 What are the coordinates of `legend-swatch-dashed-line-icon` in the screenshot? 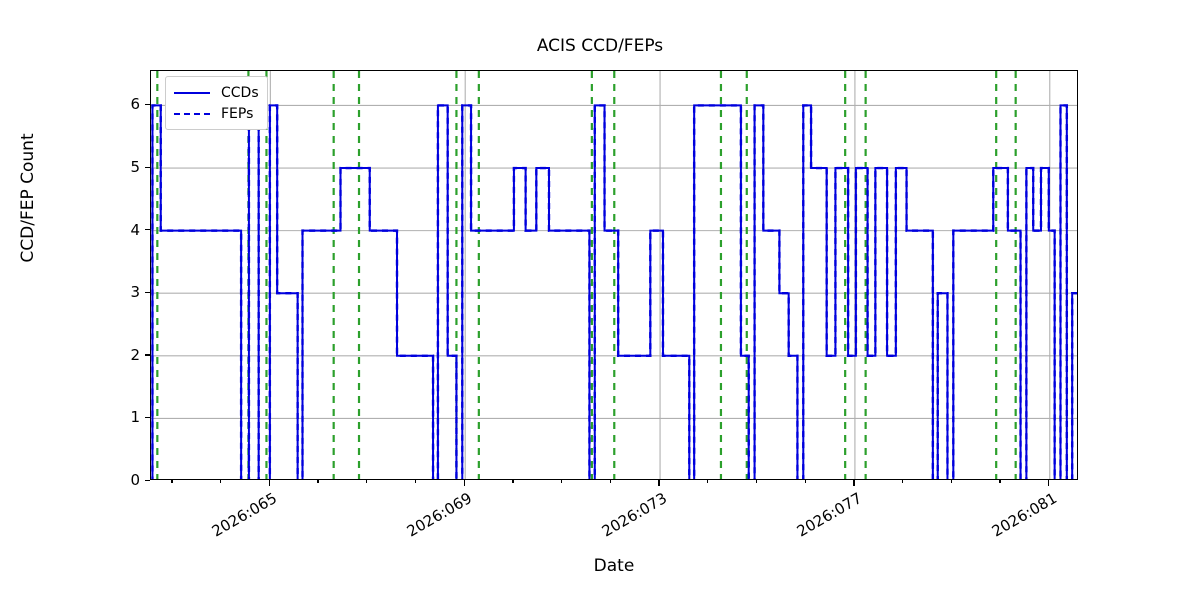 It's located at (192, 114).